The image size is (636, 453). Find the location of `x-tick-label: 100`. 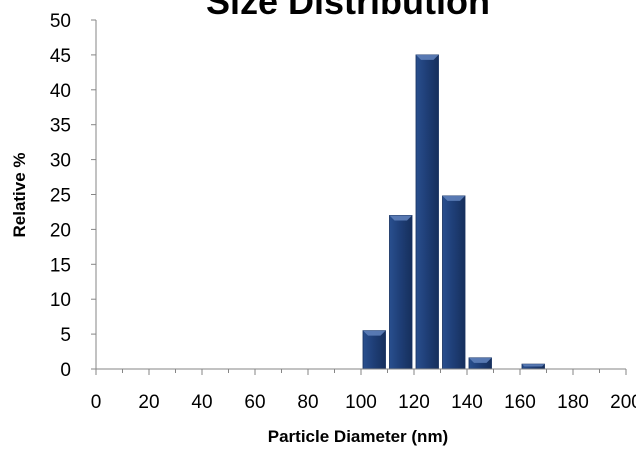

x-tick-label: 100 is located at coordinates (361, 402).